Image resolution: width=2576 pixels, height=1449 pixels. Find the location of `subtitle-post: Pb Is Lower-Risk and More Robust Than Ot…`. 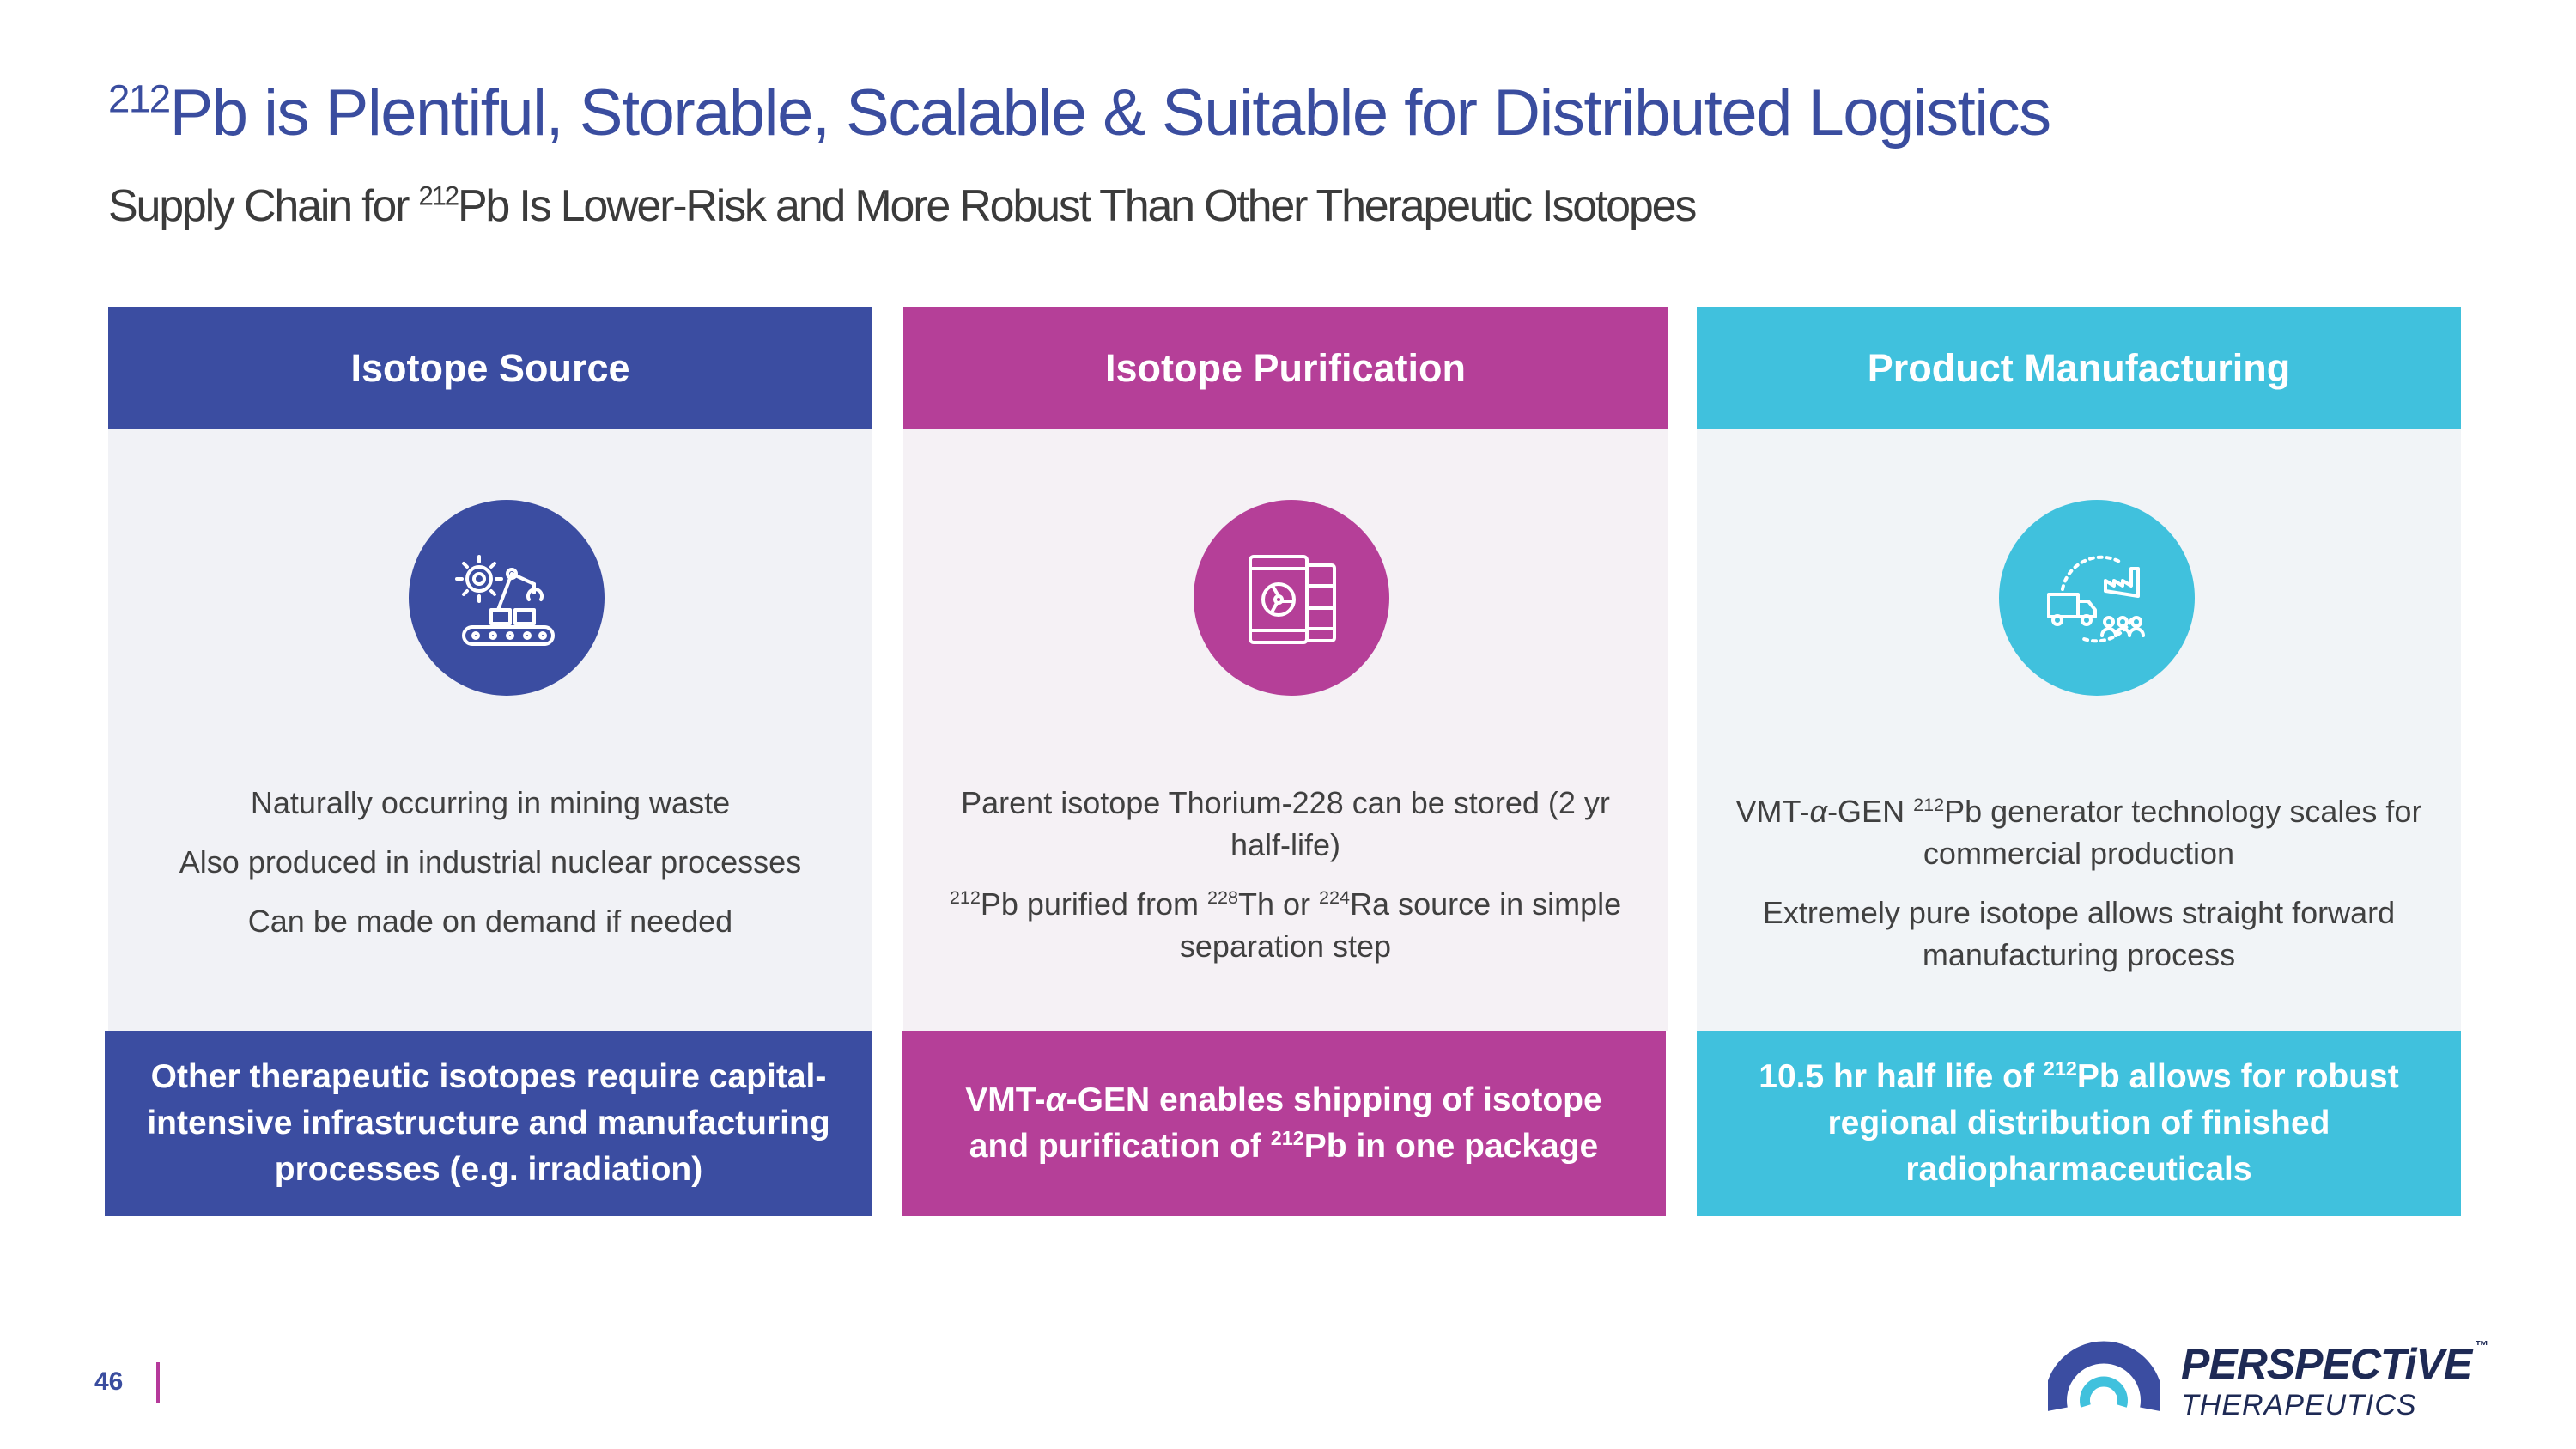

subtitle-post: Pb Is Lower-Risk and More Robust Than Ot… is located at coordinates (1077, 206).